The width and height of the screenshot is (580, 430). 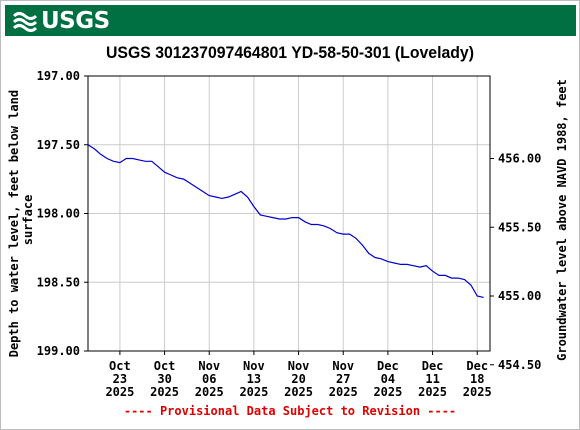 I want to click on usgs-logo-text: USGS, so click(x=75, y=20).